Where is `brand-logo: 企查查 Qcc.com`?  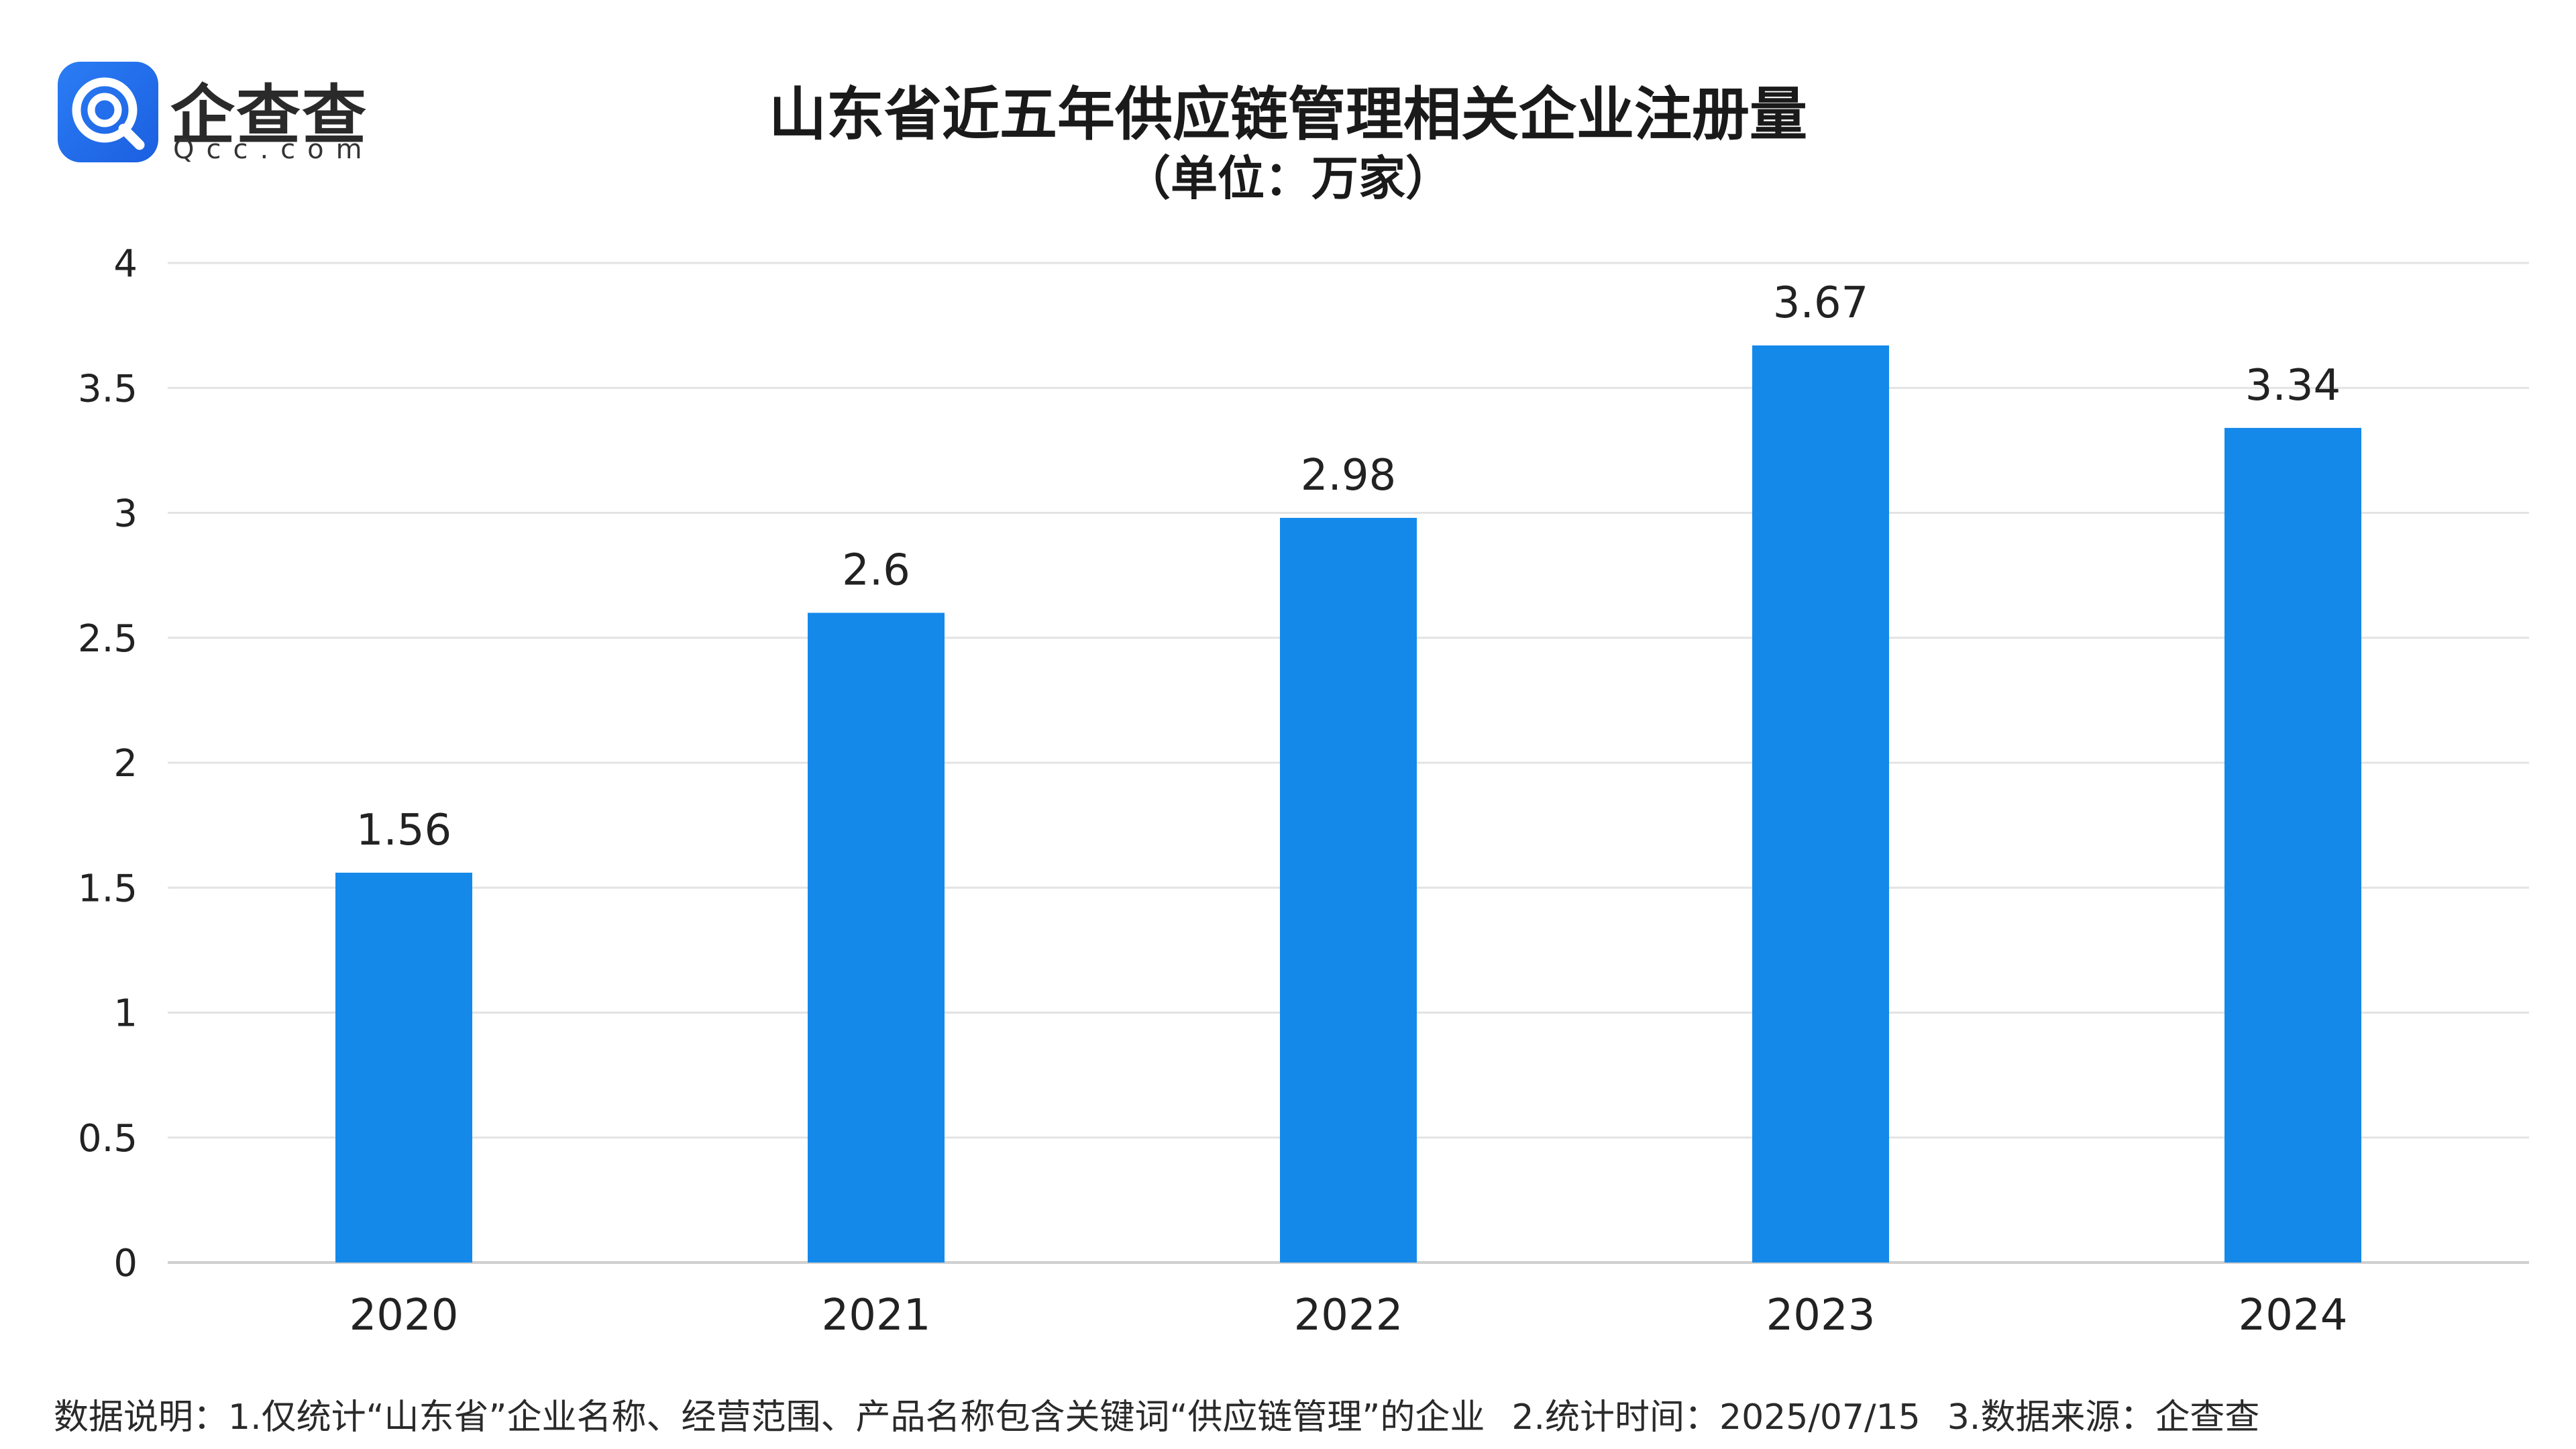 brand-logo: 企查查 Qcc.com is located at coordinates (219, 115).